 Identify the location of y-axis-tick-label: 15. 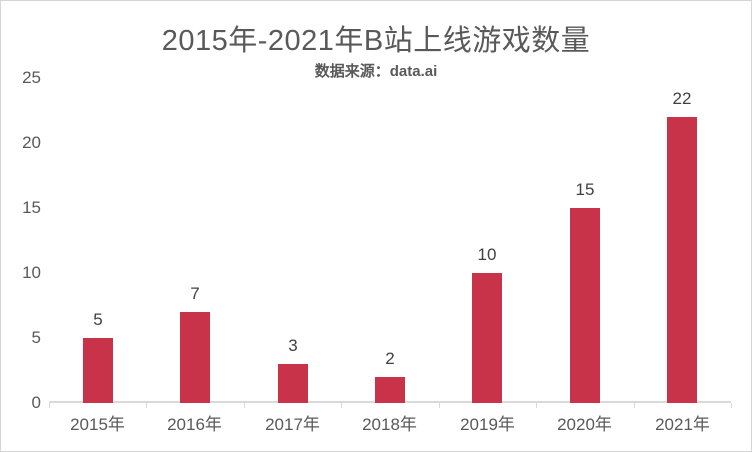
(31, 207).